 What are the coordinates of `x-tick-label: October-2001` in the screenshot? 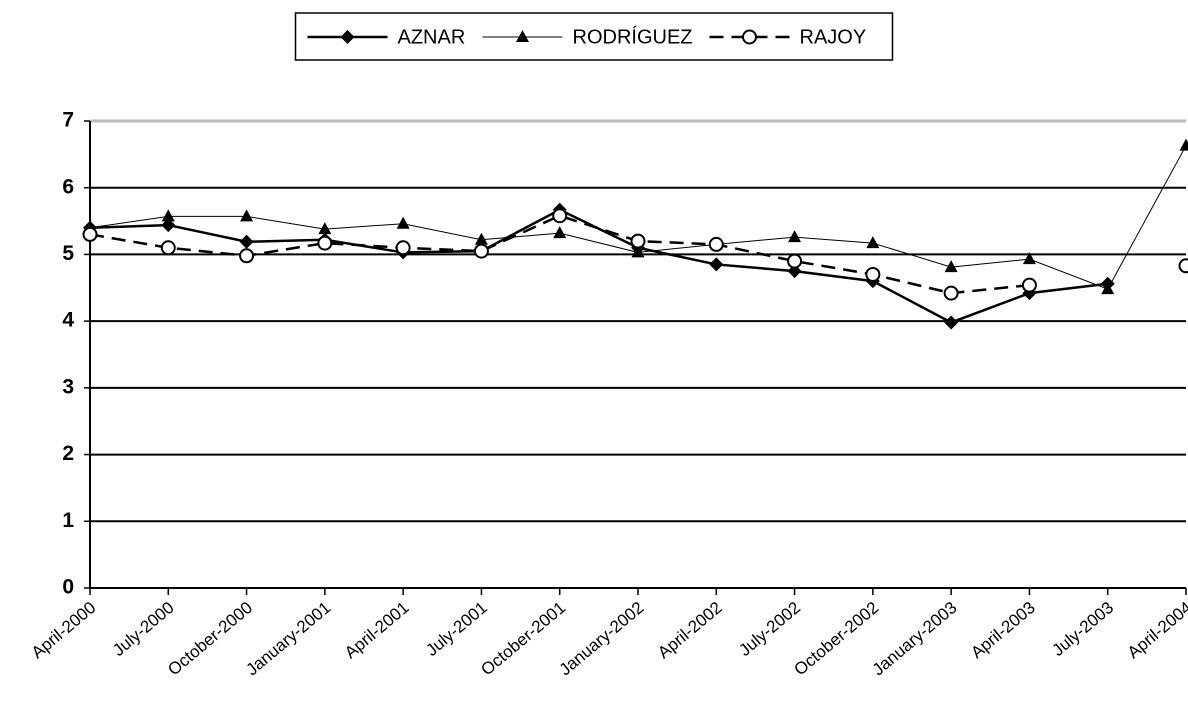 It's located at (523, 638).